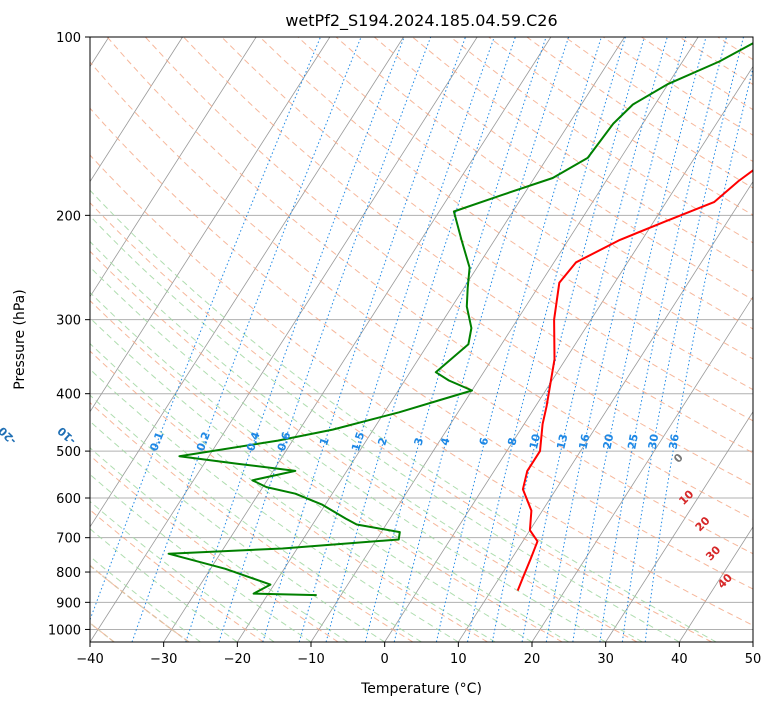  Describe the element at coordinates (679, 659) in the screenshot. I see `x-tick-label: 40` at that location.